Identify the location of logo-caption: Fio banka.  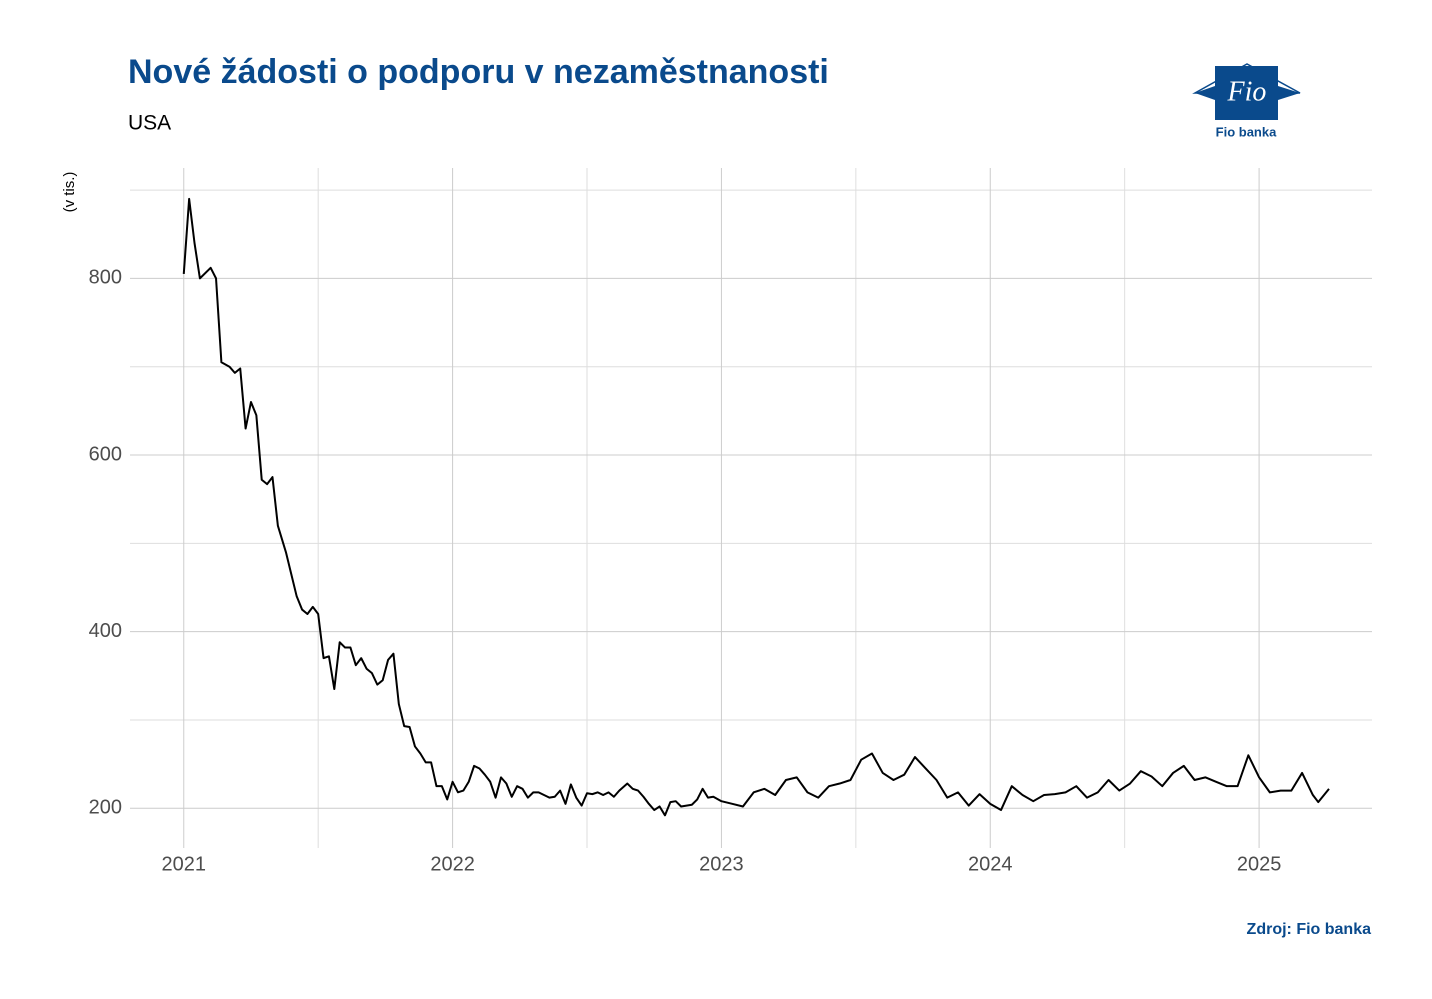
(1246, 131).